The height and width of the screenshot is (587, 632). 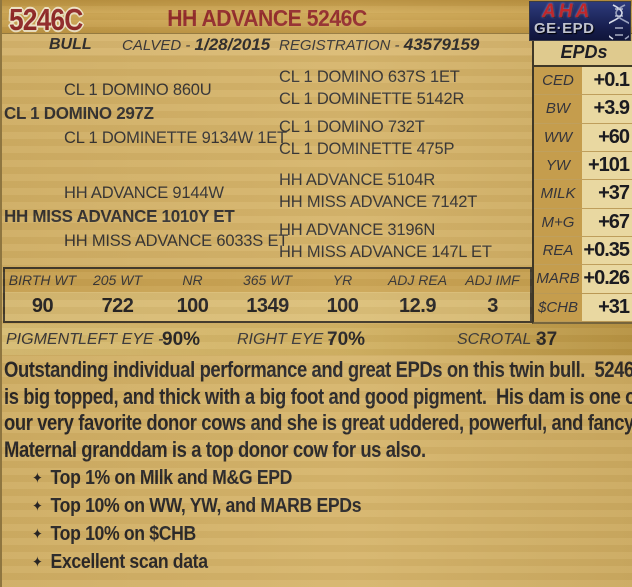 I want to click on left-eye-value: 90%, so click(x=181, y=339).